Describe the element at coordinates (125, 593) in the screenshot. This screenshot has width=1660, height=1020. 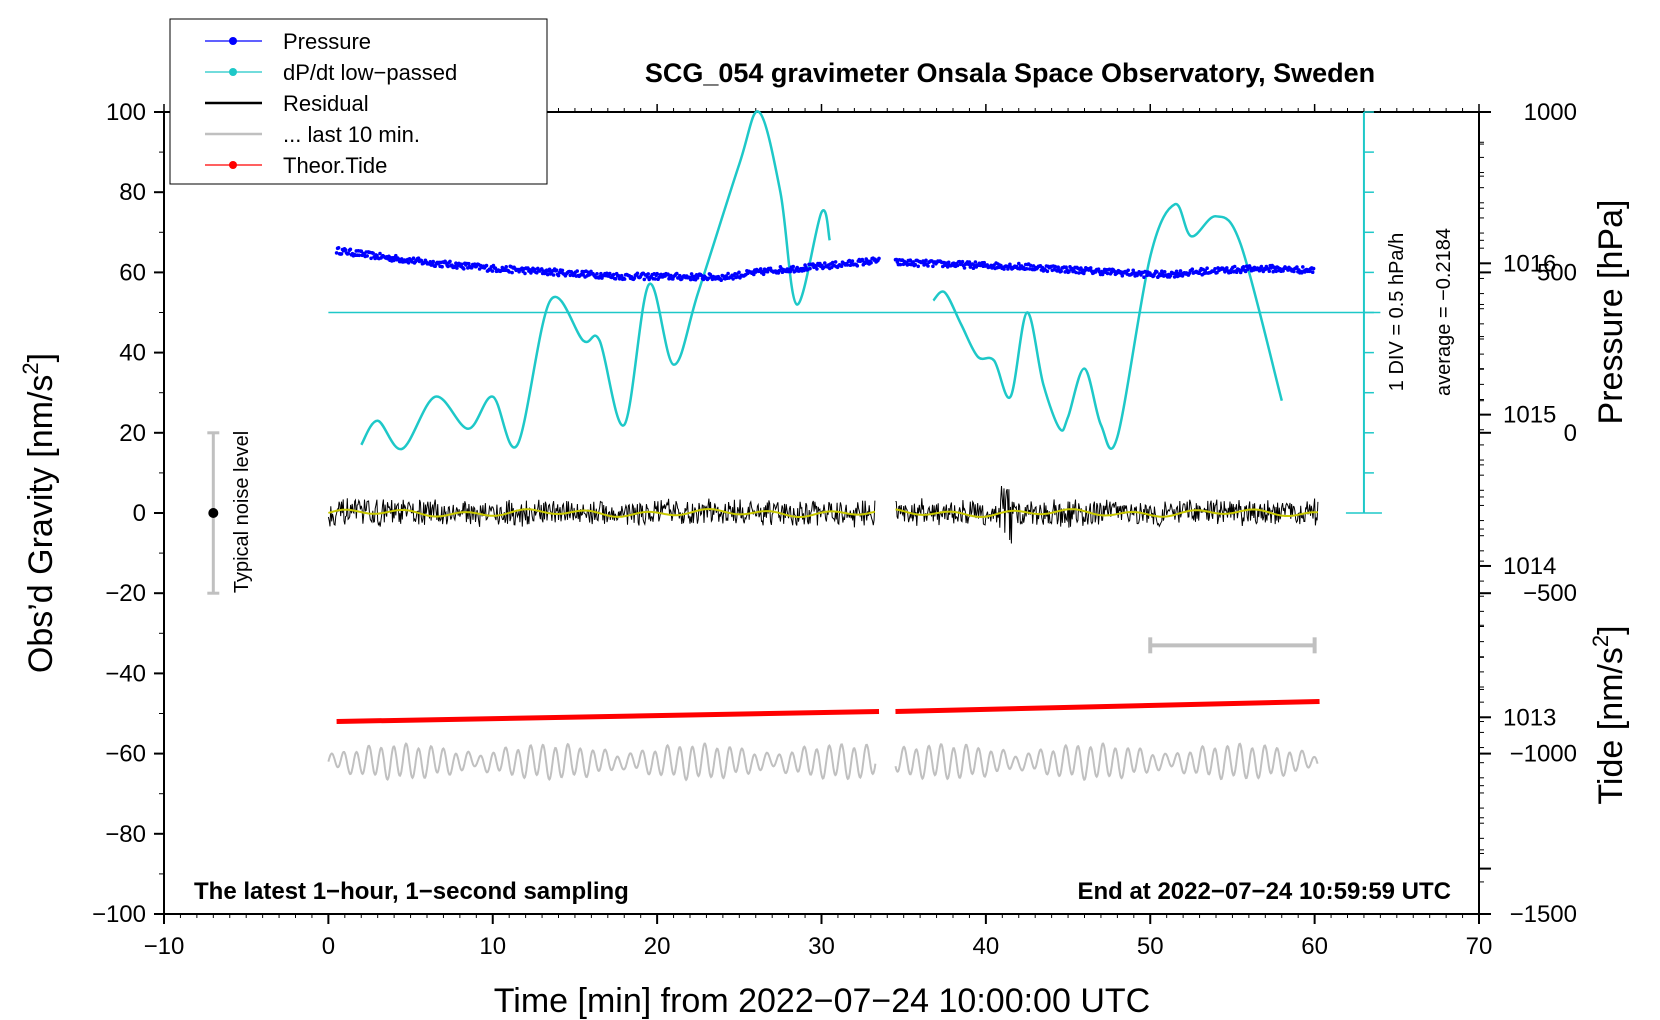
I see `y-tick-label: −20` at that location.